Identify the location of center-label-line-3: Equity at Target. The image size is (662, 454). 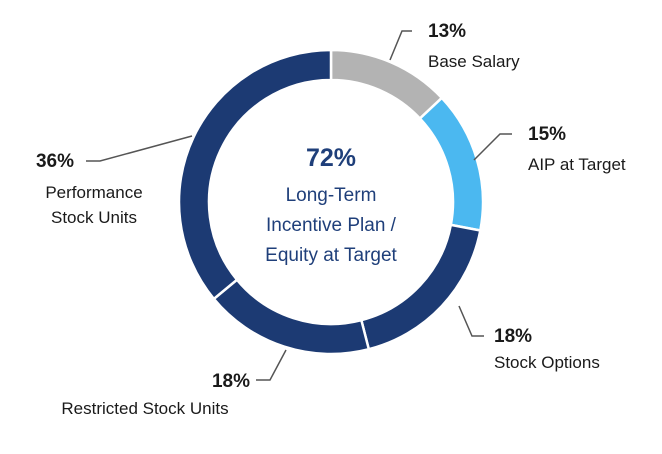
(331, 255).